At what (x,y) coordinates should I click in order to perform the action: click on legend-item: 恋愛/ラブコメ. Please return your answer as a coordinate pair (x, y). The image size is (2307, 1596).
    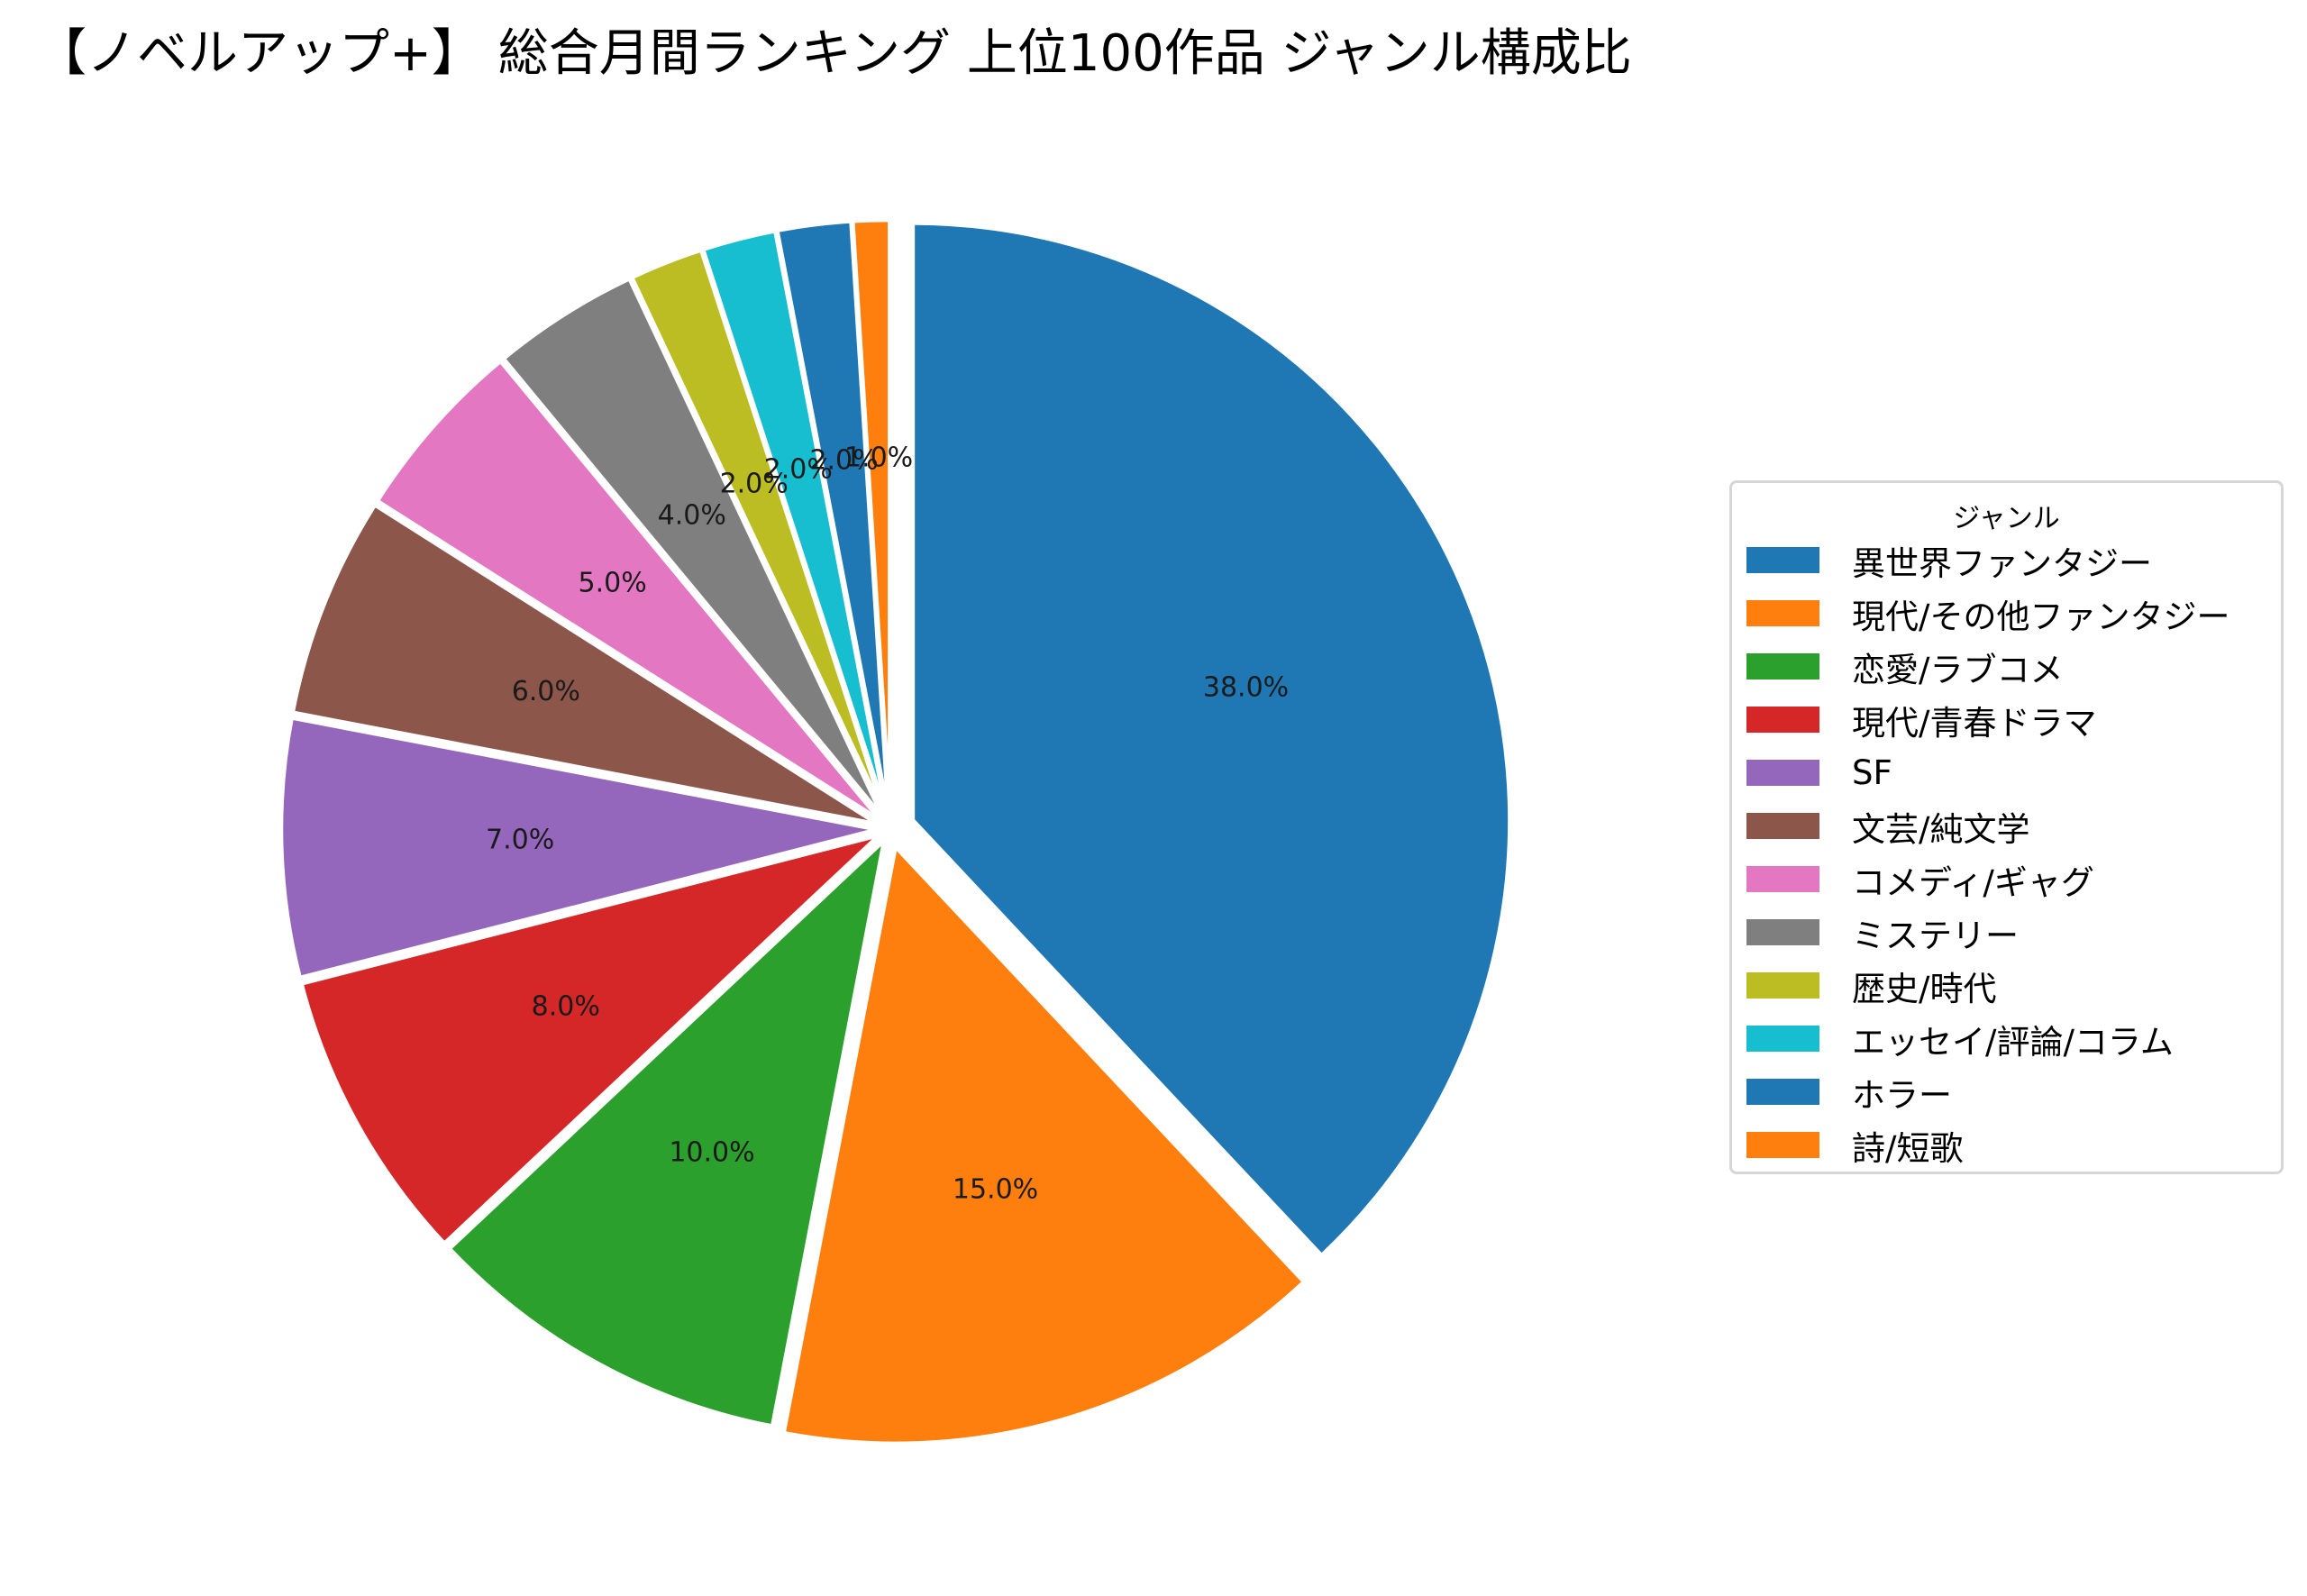
    Looking at the image, I should click on (2006, 666).